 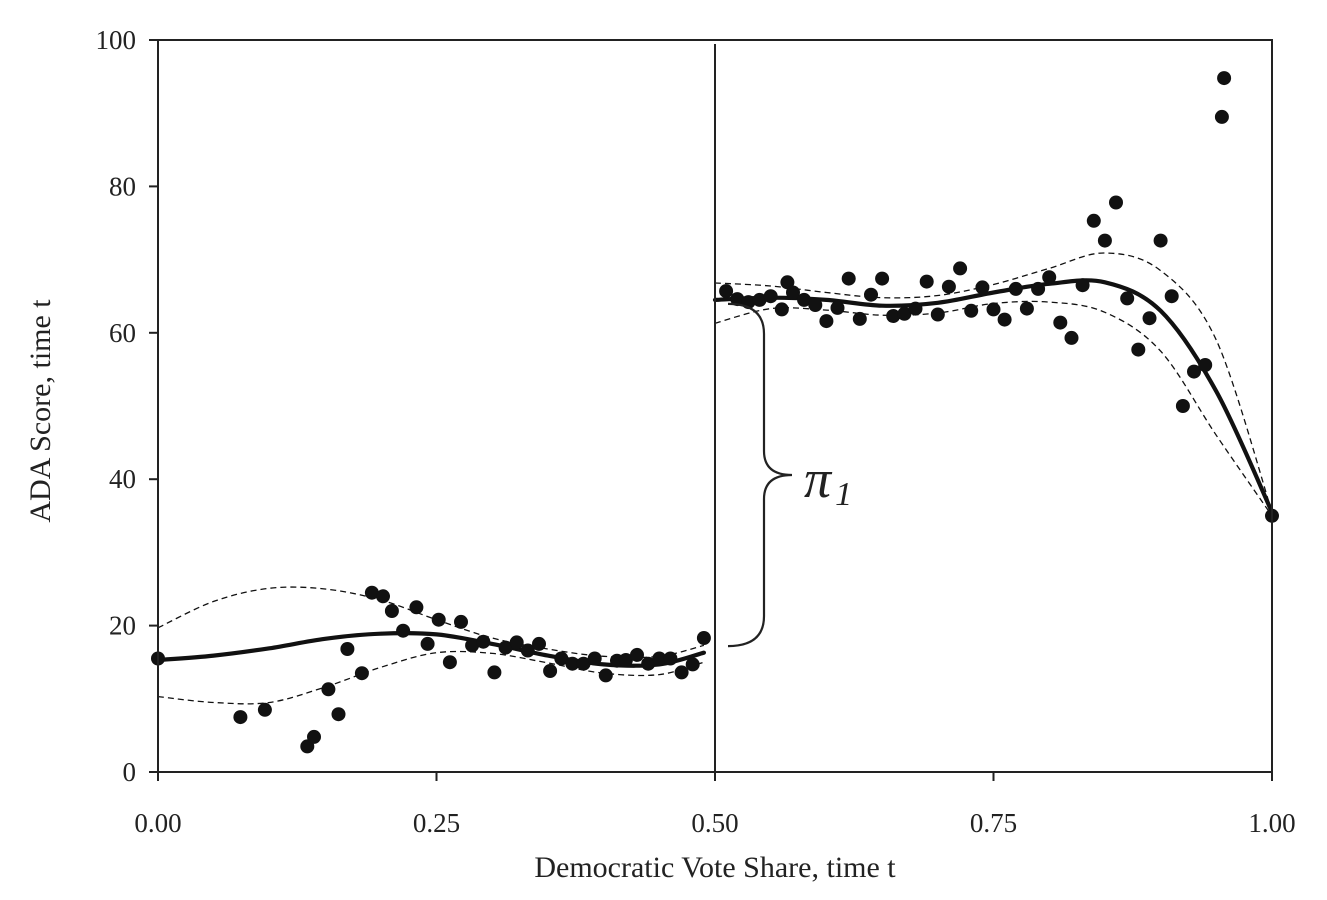 What do you see at coordinates (715, 867) in the screenshot?
I see `x-axis-label: Democratic Vote Share, time t` at bounding box center [715, 867].